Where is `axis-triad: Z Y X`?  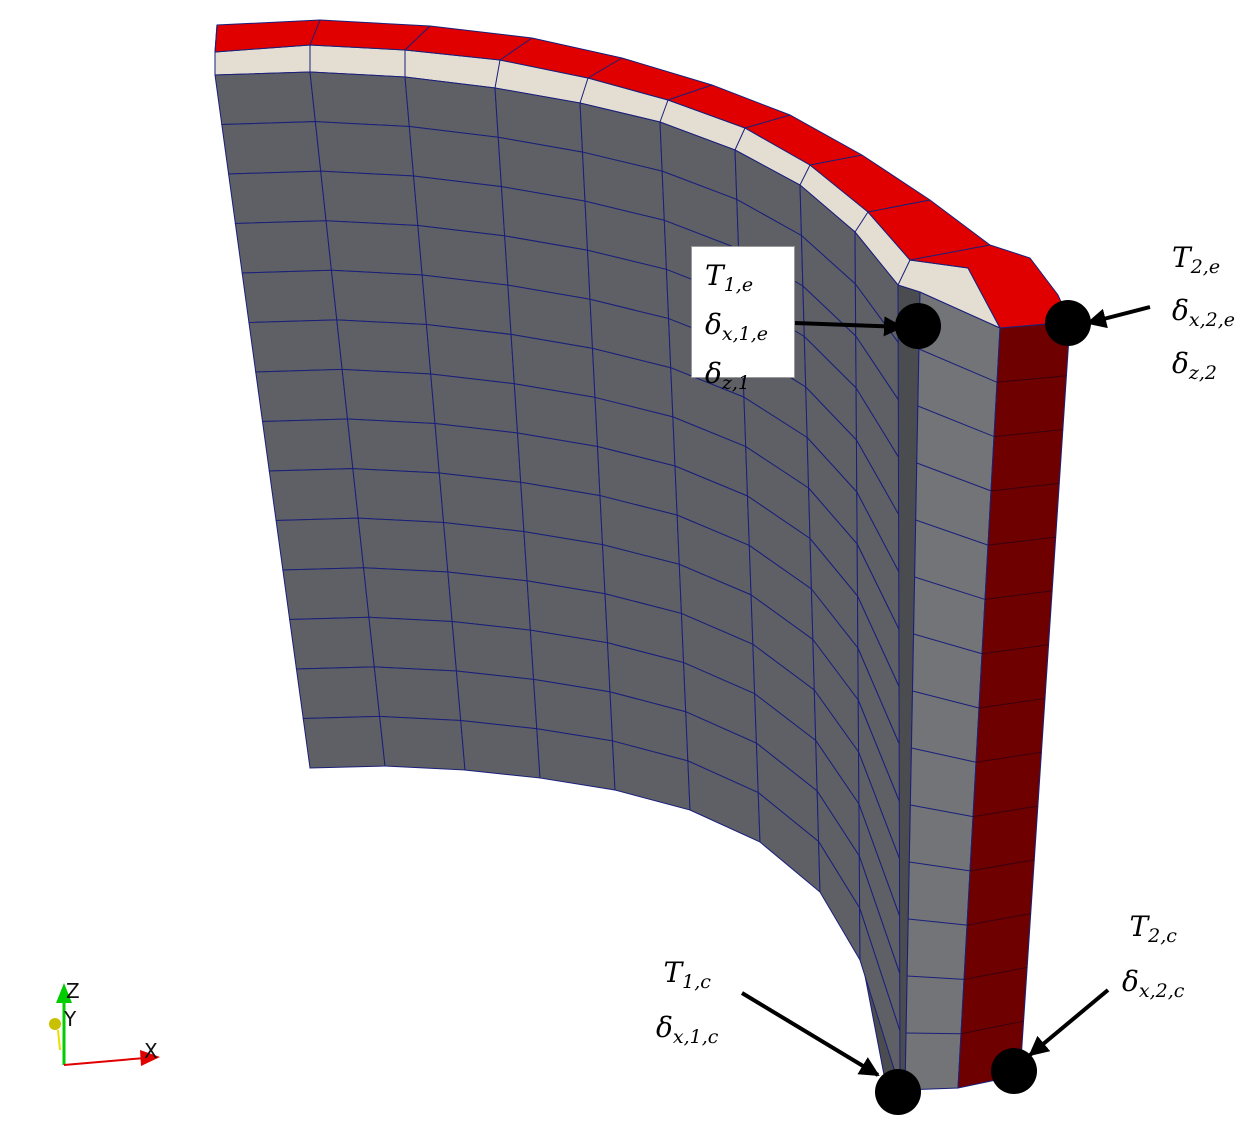 axis-triad: Z Y X is located at coordinates (104, 1022).